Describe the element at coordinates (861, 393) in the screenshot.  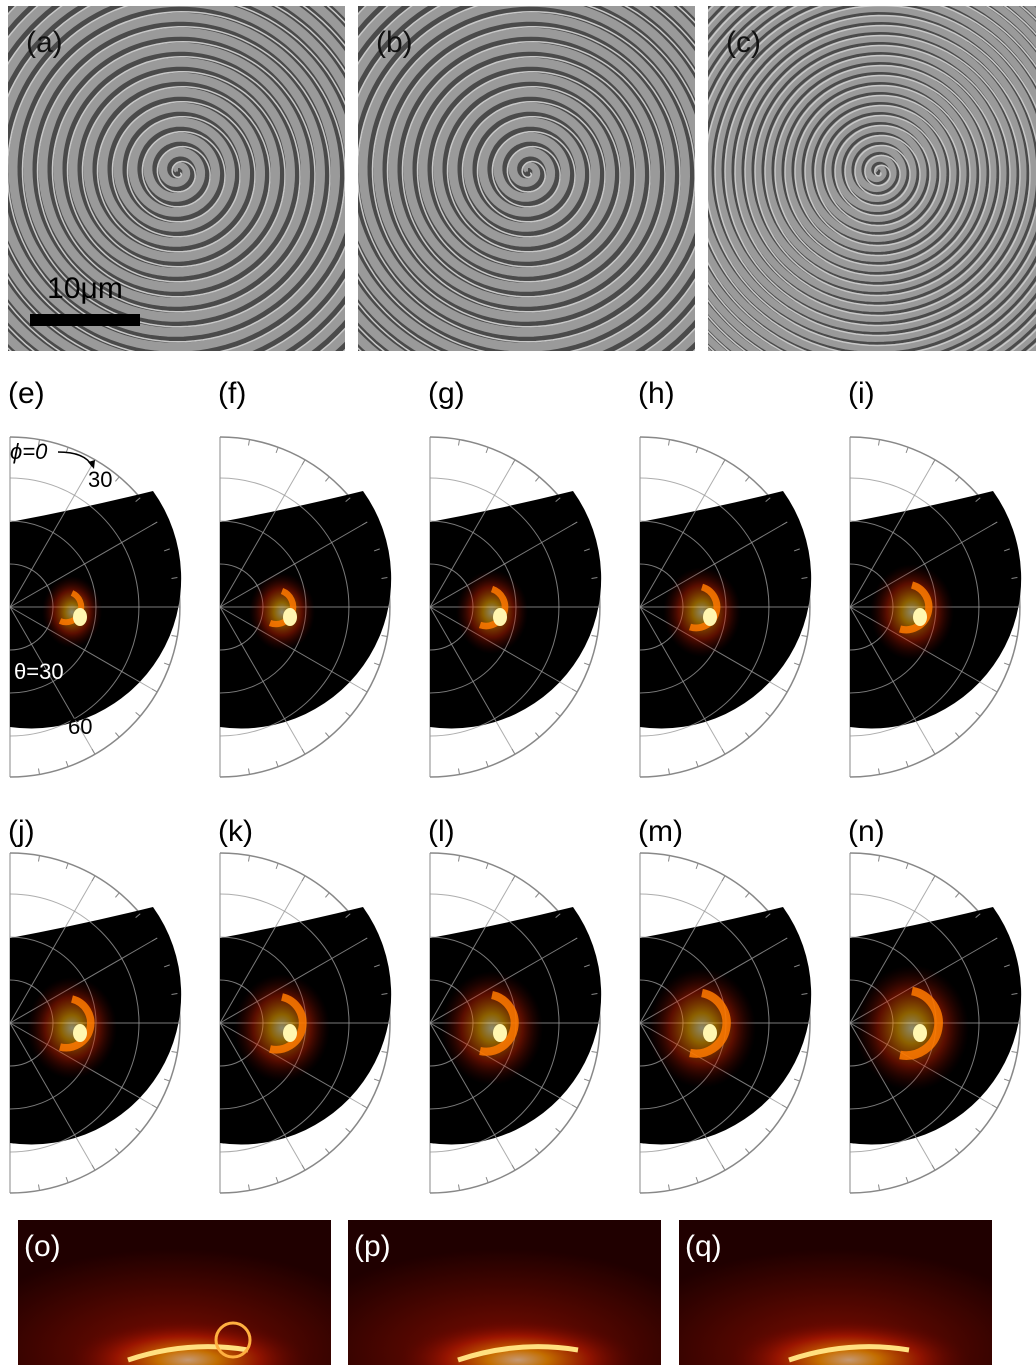
I see `panel-label: (i)` at that location.